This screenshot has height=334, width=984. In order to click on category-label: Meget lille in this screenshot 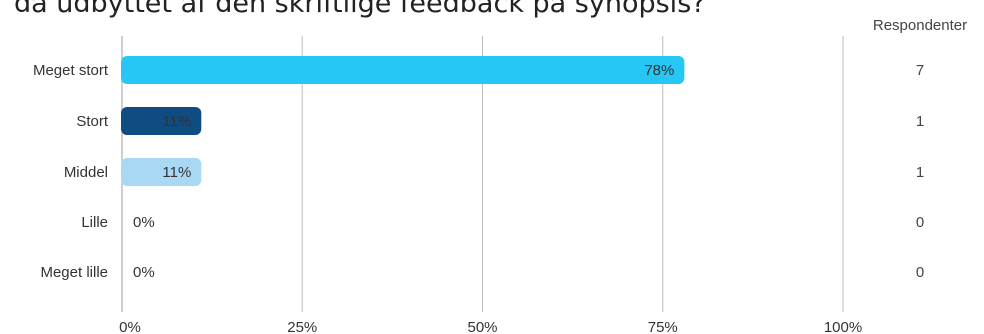, I will do `click(74, 272)`.